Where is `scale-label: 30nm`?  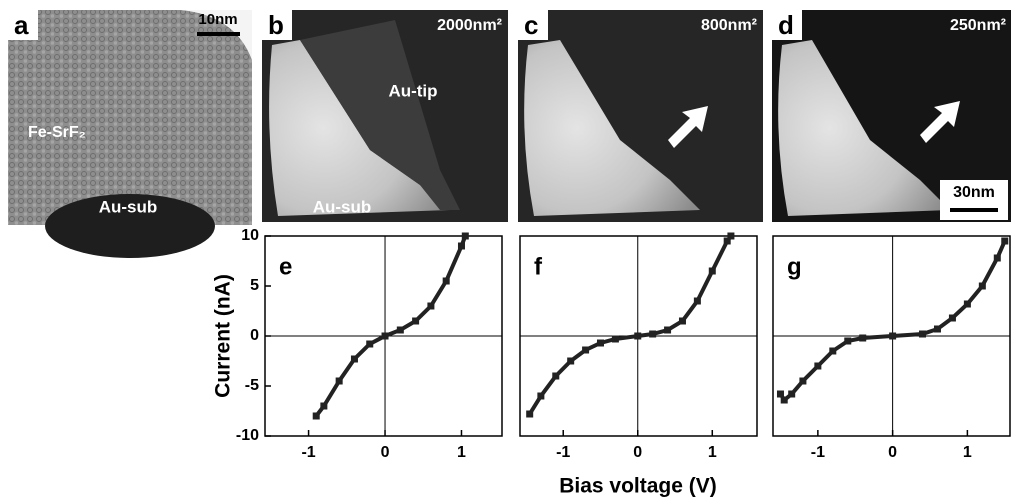
scale-label: 30nm is located at coordinates (974, 192).